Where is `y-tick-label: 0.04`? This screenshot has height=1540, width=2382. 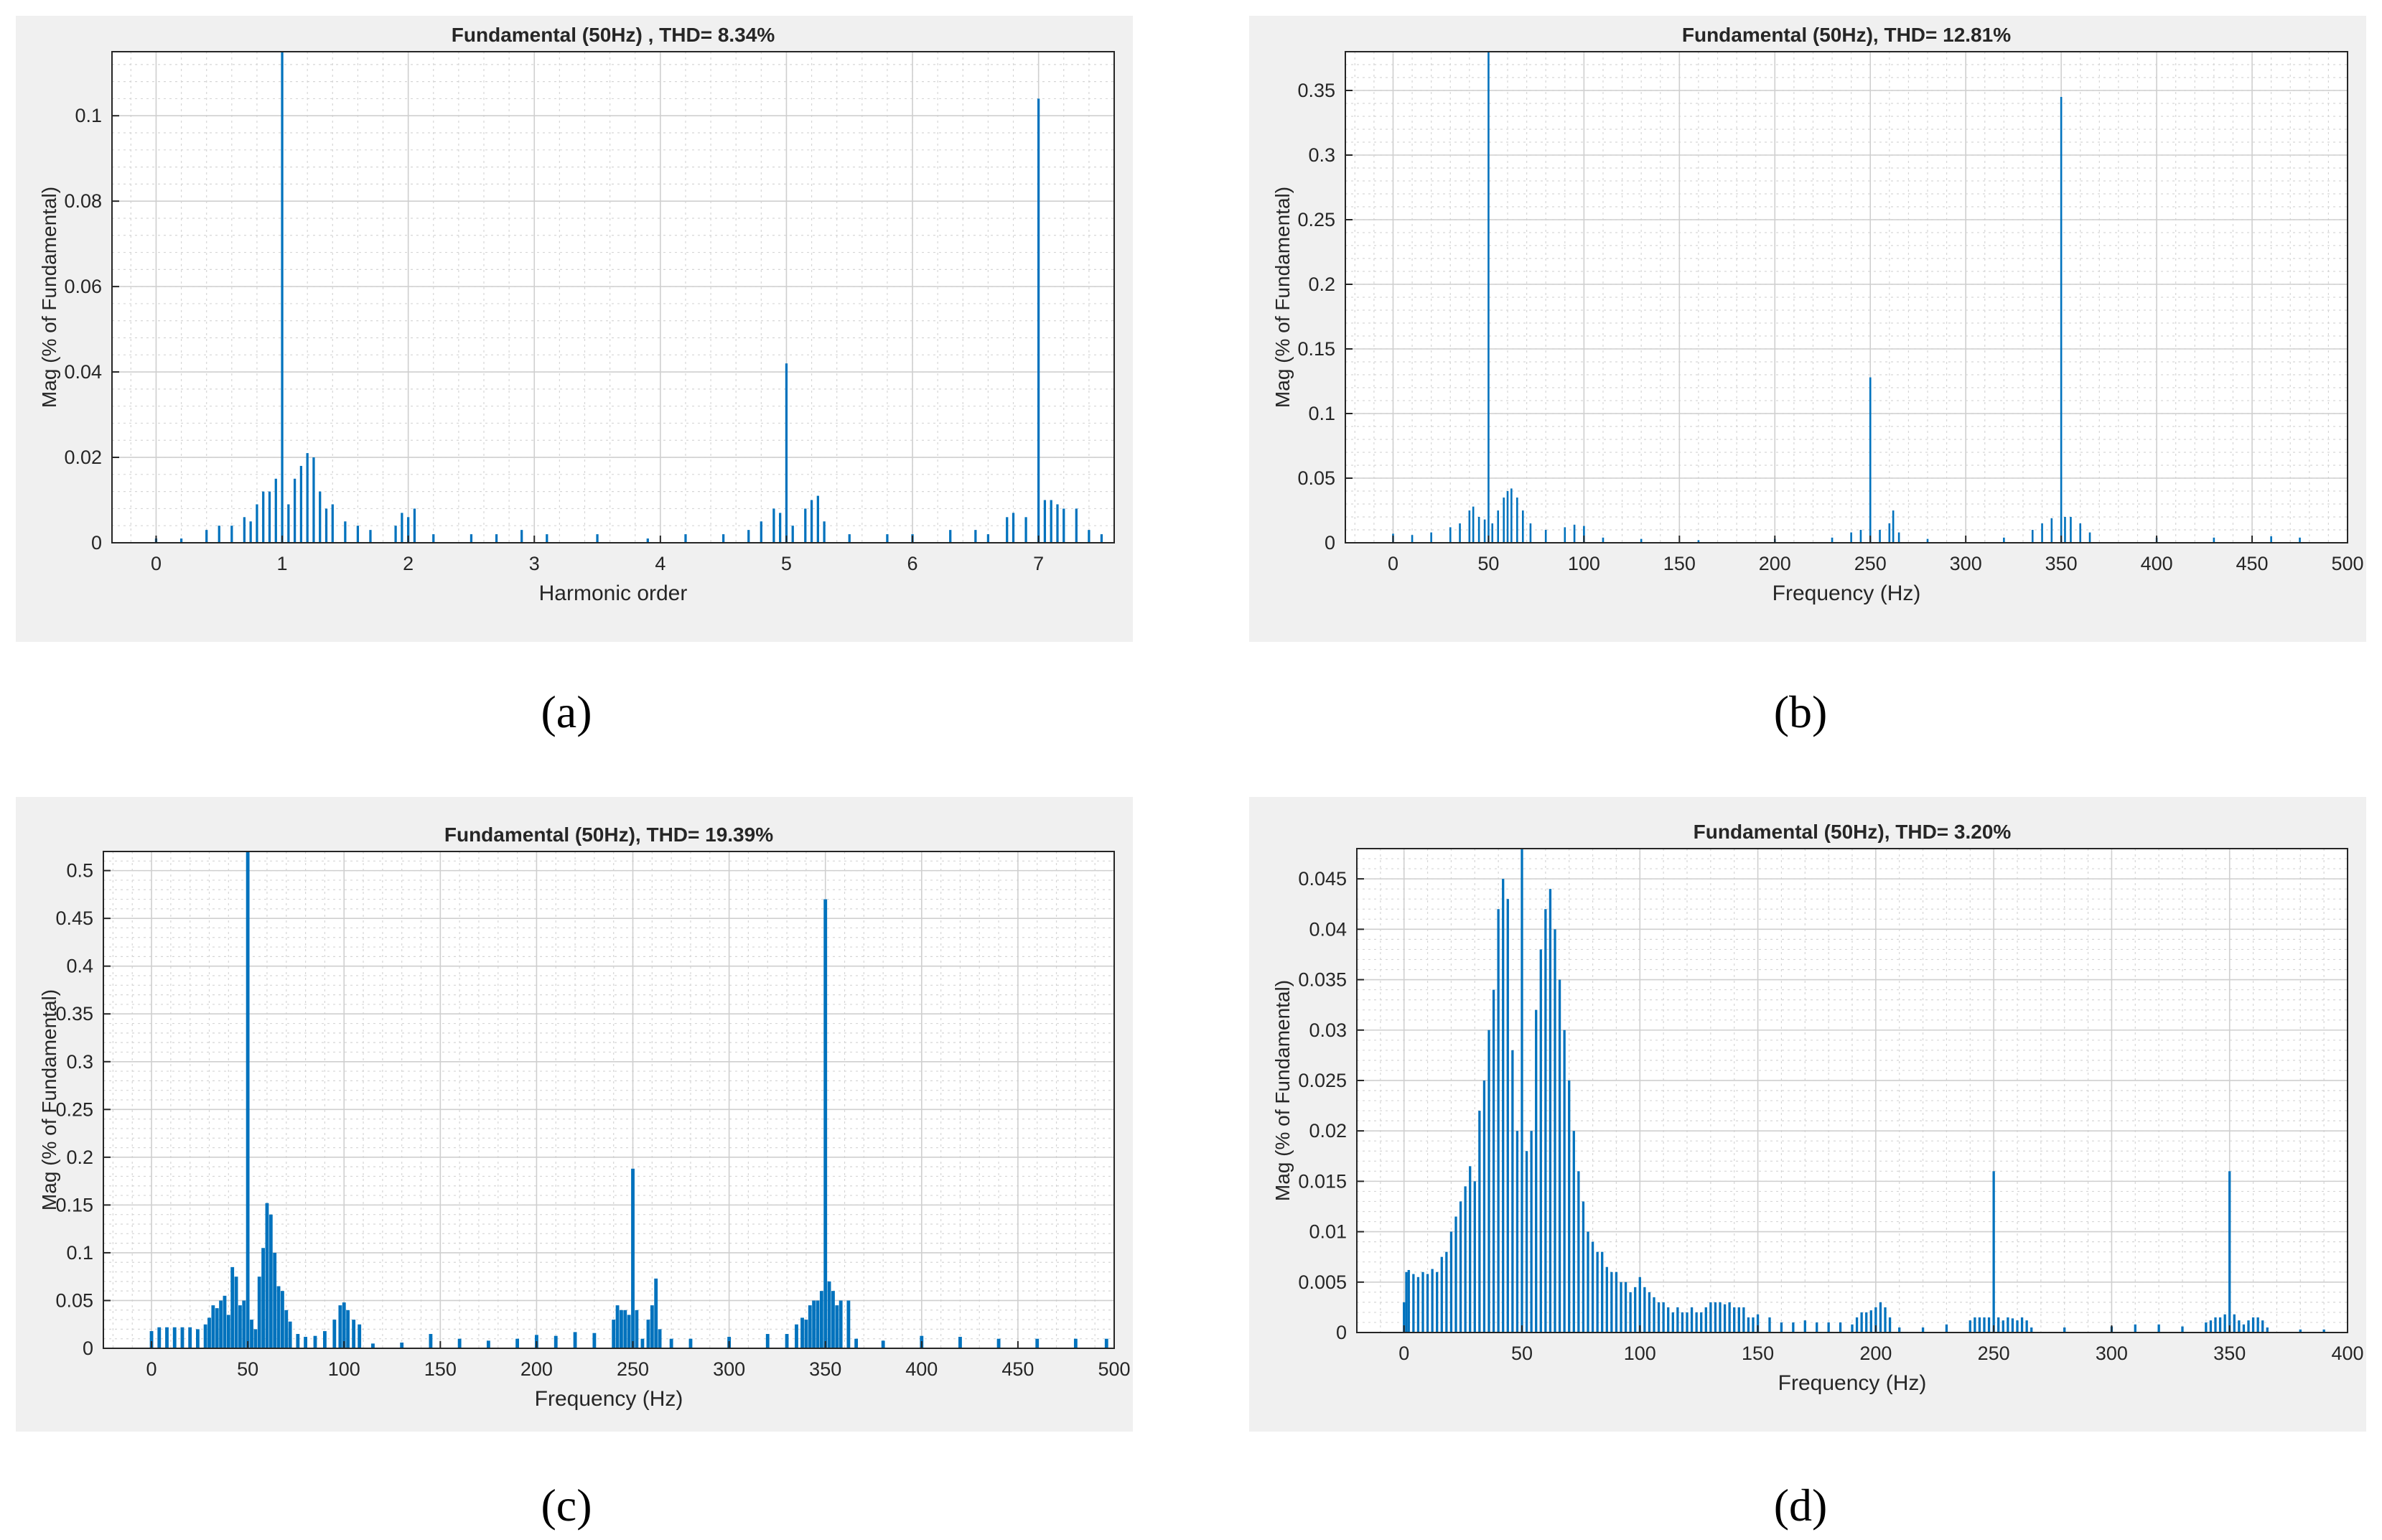
y-tick-label: 0.04 is located at coordinates (1328, 929).